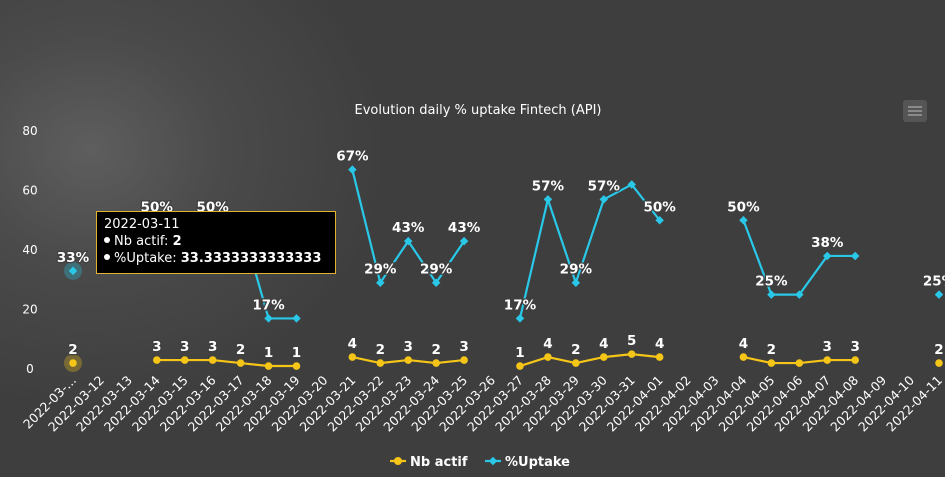 The height and width of the screenshot is (477, 945). I want to click on legend: Nb actif %Uptake, so click(480, 462).